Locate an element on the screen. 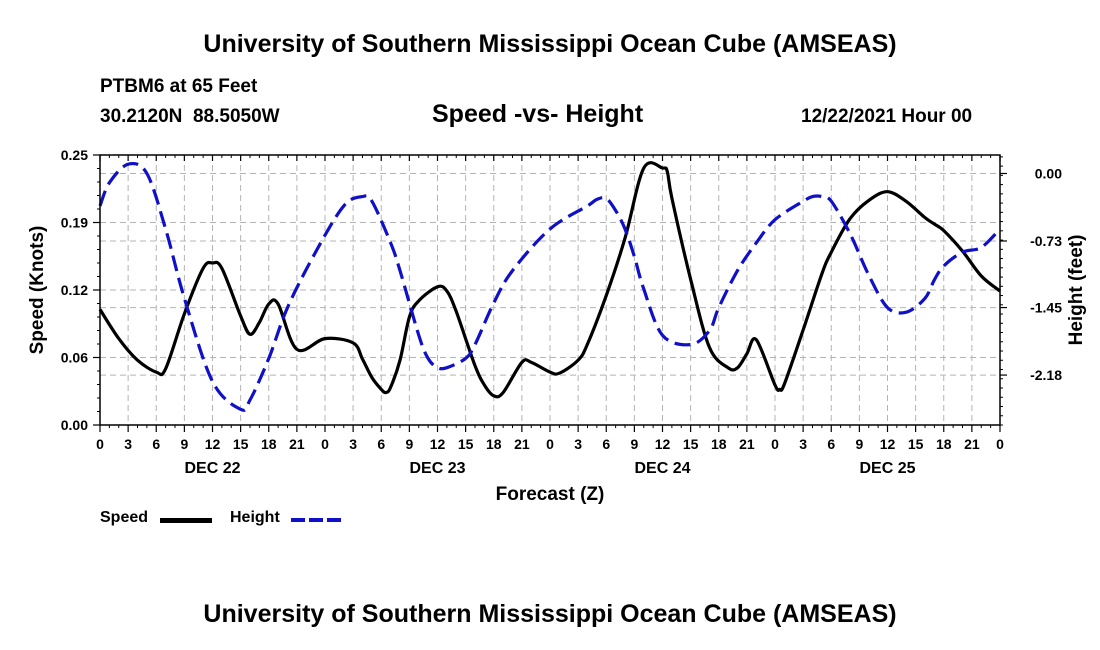 The width and height of the screenshot is (1100, 650). y-tick-label: 0.12 is located at coordinates (74, 290).